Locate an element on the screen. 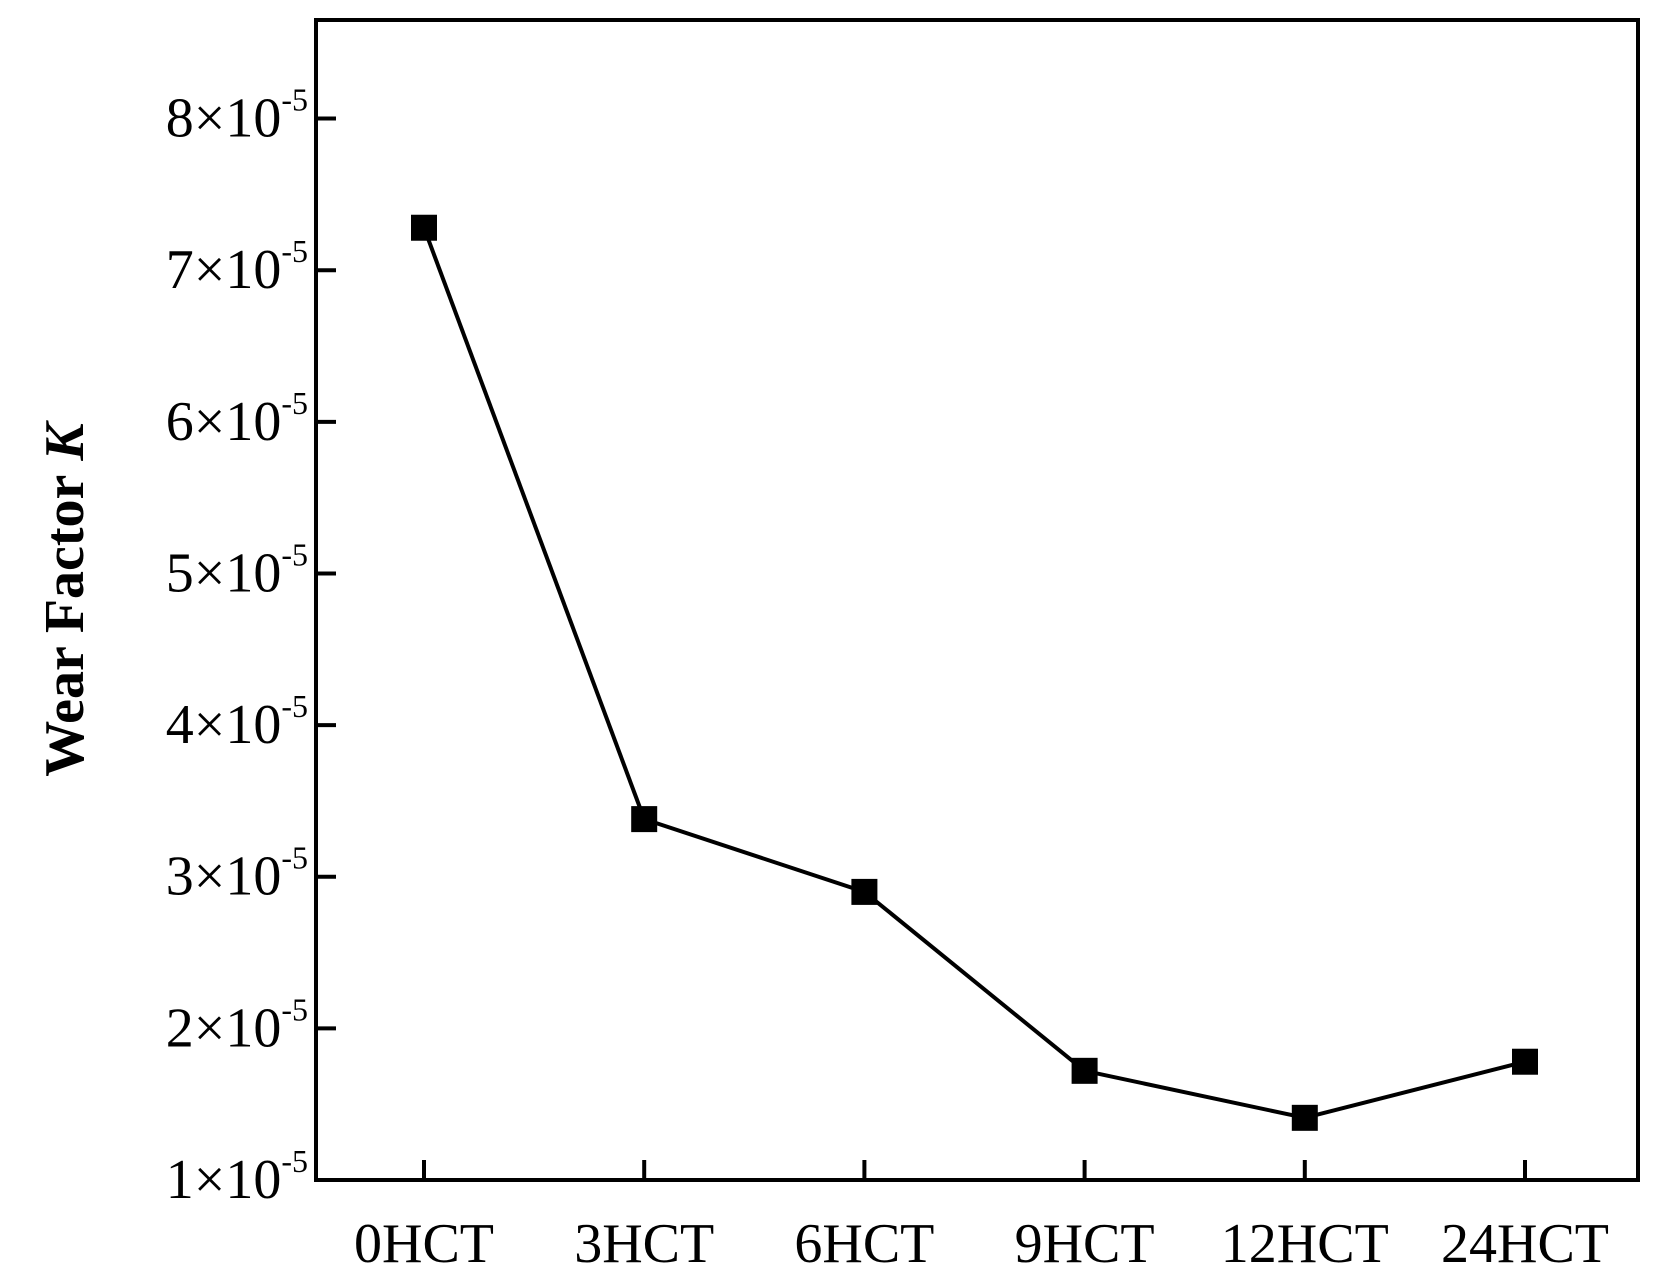 The height and width of the screenshot is (1273, 1653). y-tick-mantissa: 6×10 is located at coordinates (224, 422).